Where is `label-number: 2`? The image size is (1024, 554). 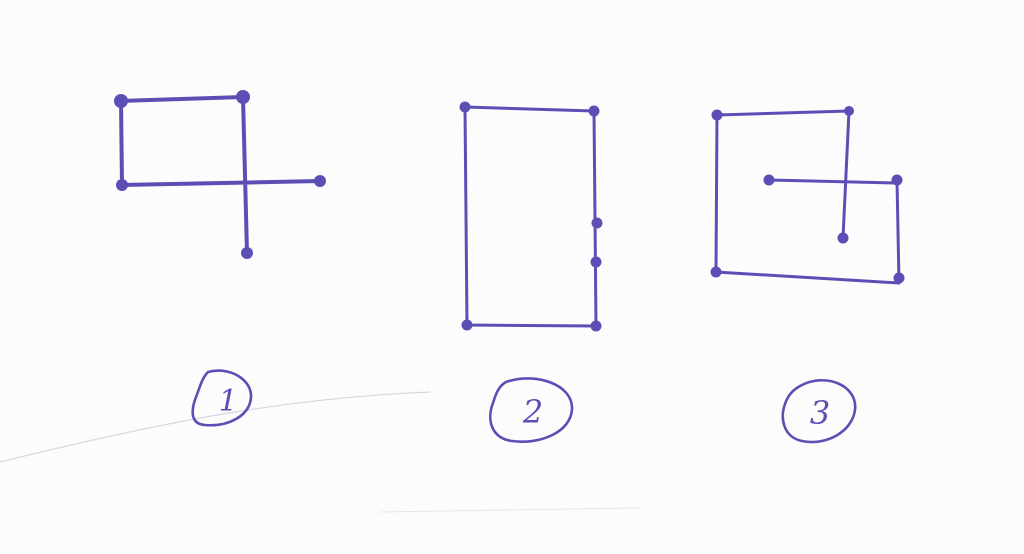
label-number: 2 is located at coordinates (532, 412).